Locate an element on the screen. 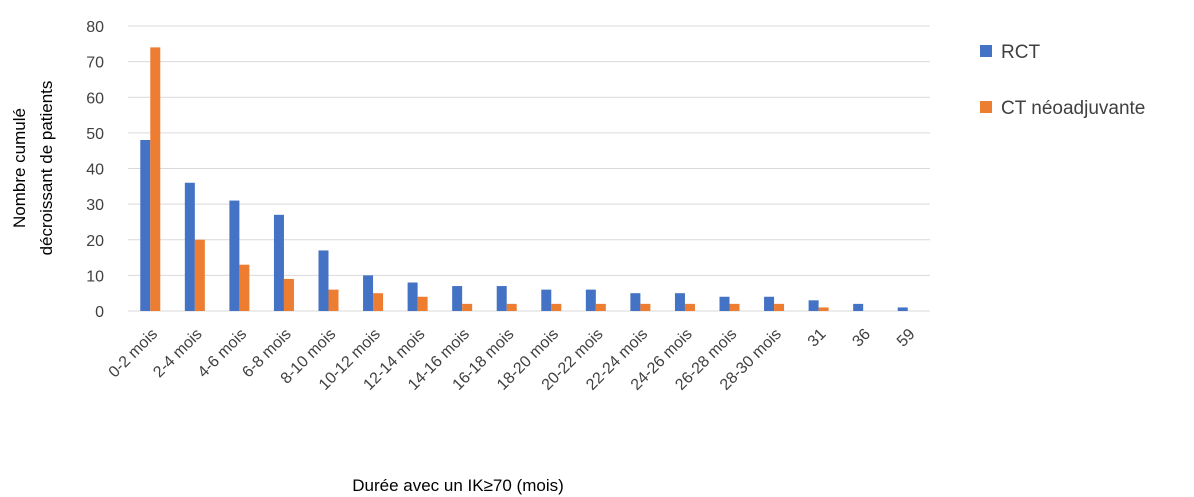  y-tick-label: 0 is located at coordinates (99, 312).